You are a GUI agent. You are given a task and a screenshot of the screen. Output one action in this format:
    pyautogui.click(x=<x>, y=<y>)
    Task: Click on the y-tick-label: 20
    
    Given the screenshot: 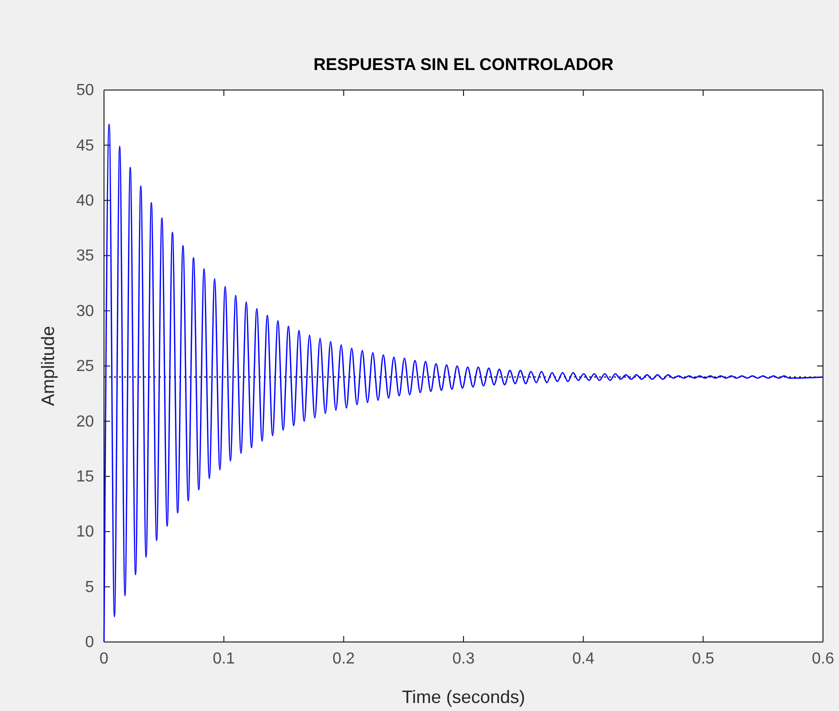 What is the action you would take?
    pyautogui.click(x=85, y=421)
    